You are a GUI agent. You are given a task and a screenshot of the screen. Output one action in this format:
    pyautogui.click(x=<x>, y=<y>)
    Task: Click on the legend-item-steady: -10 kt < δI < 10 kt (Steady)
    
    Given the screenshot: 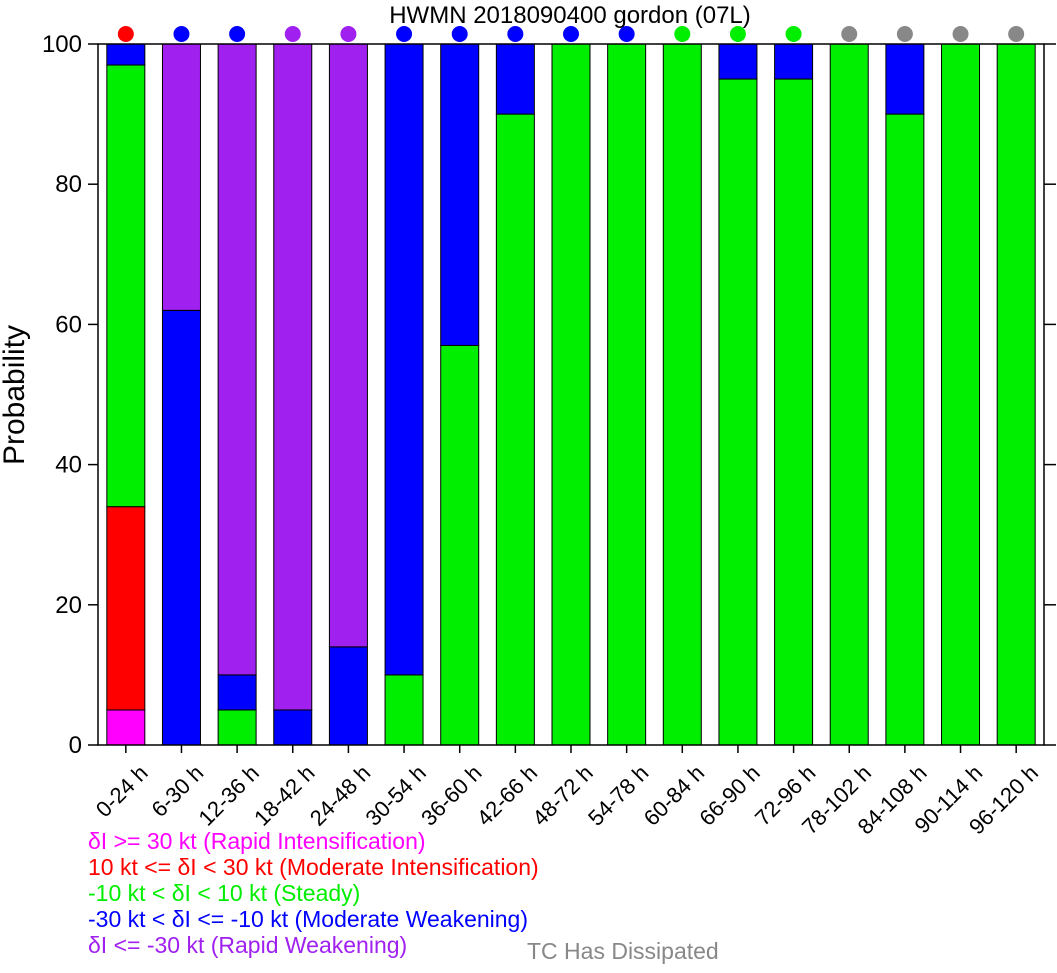 What is the action you would take?
    pyautogui.click(x=224, y=893)
    